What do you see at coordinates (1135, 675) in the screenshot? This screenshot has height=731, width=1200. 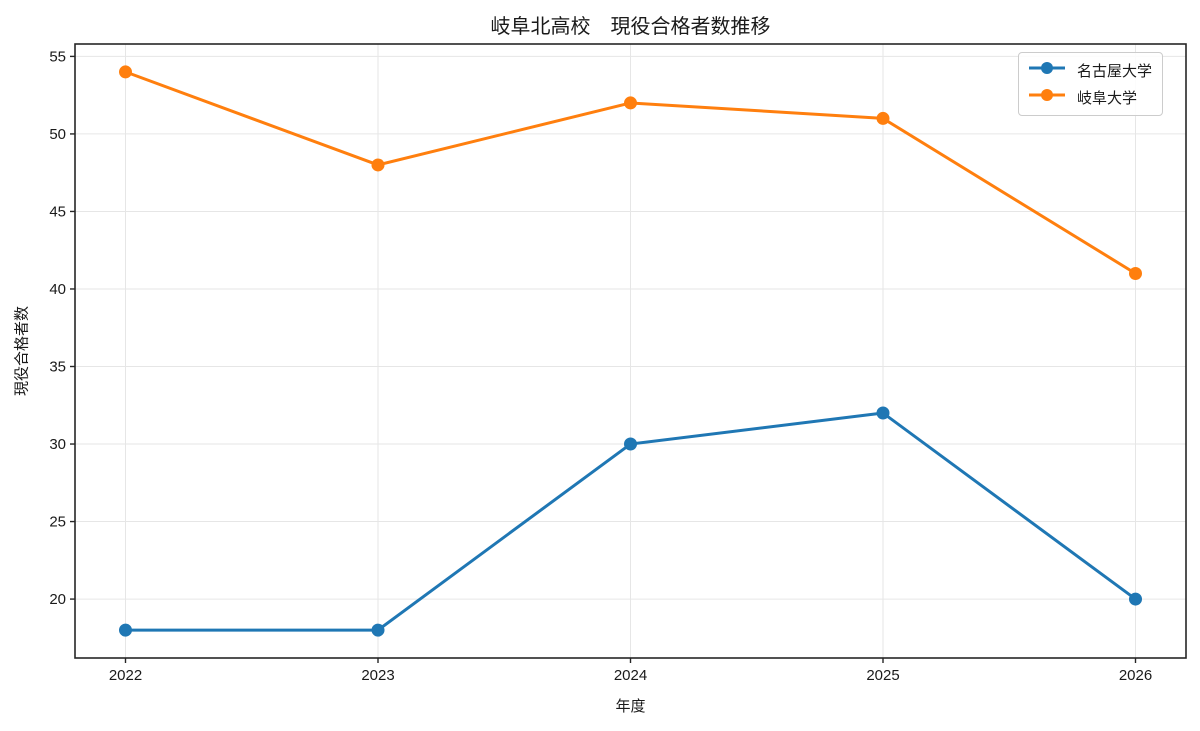 I see `x-tick-label-2026: 2026` at bounding box center [1135, 675].